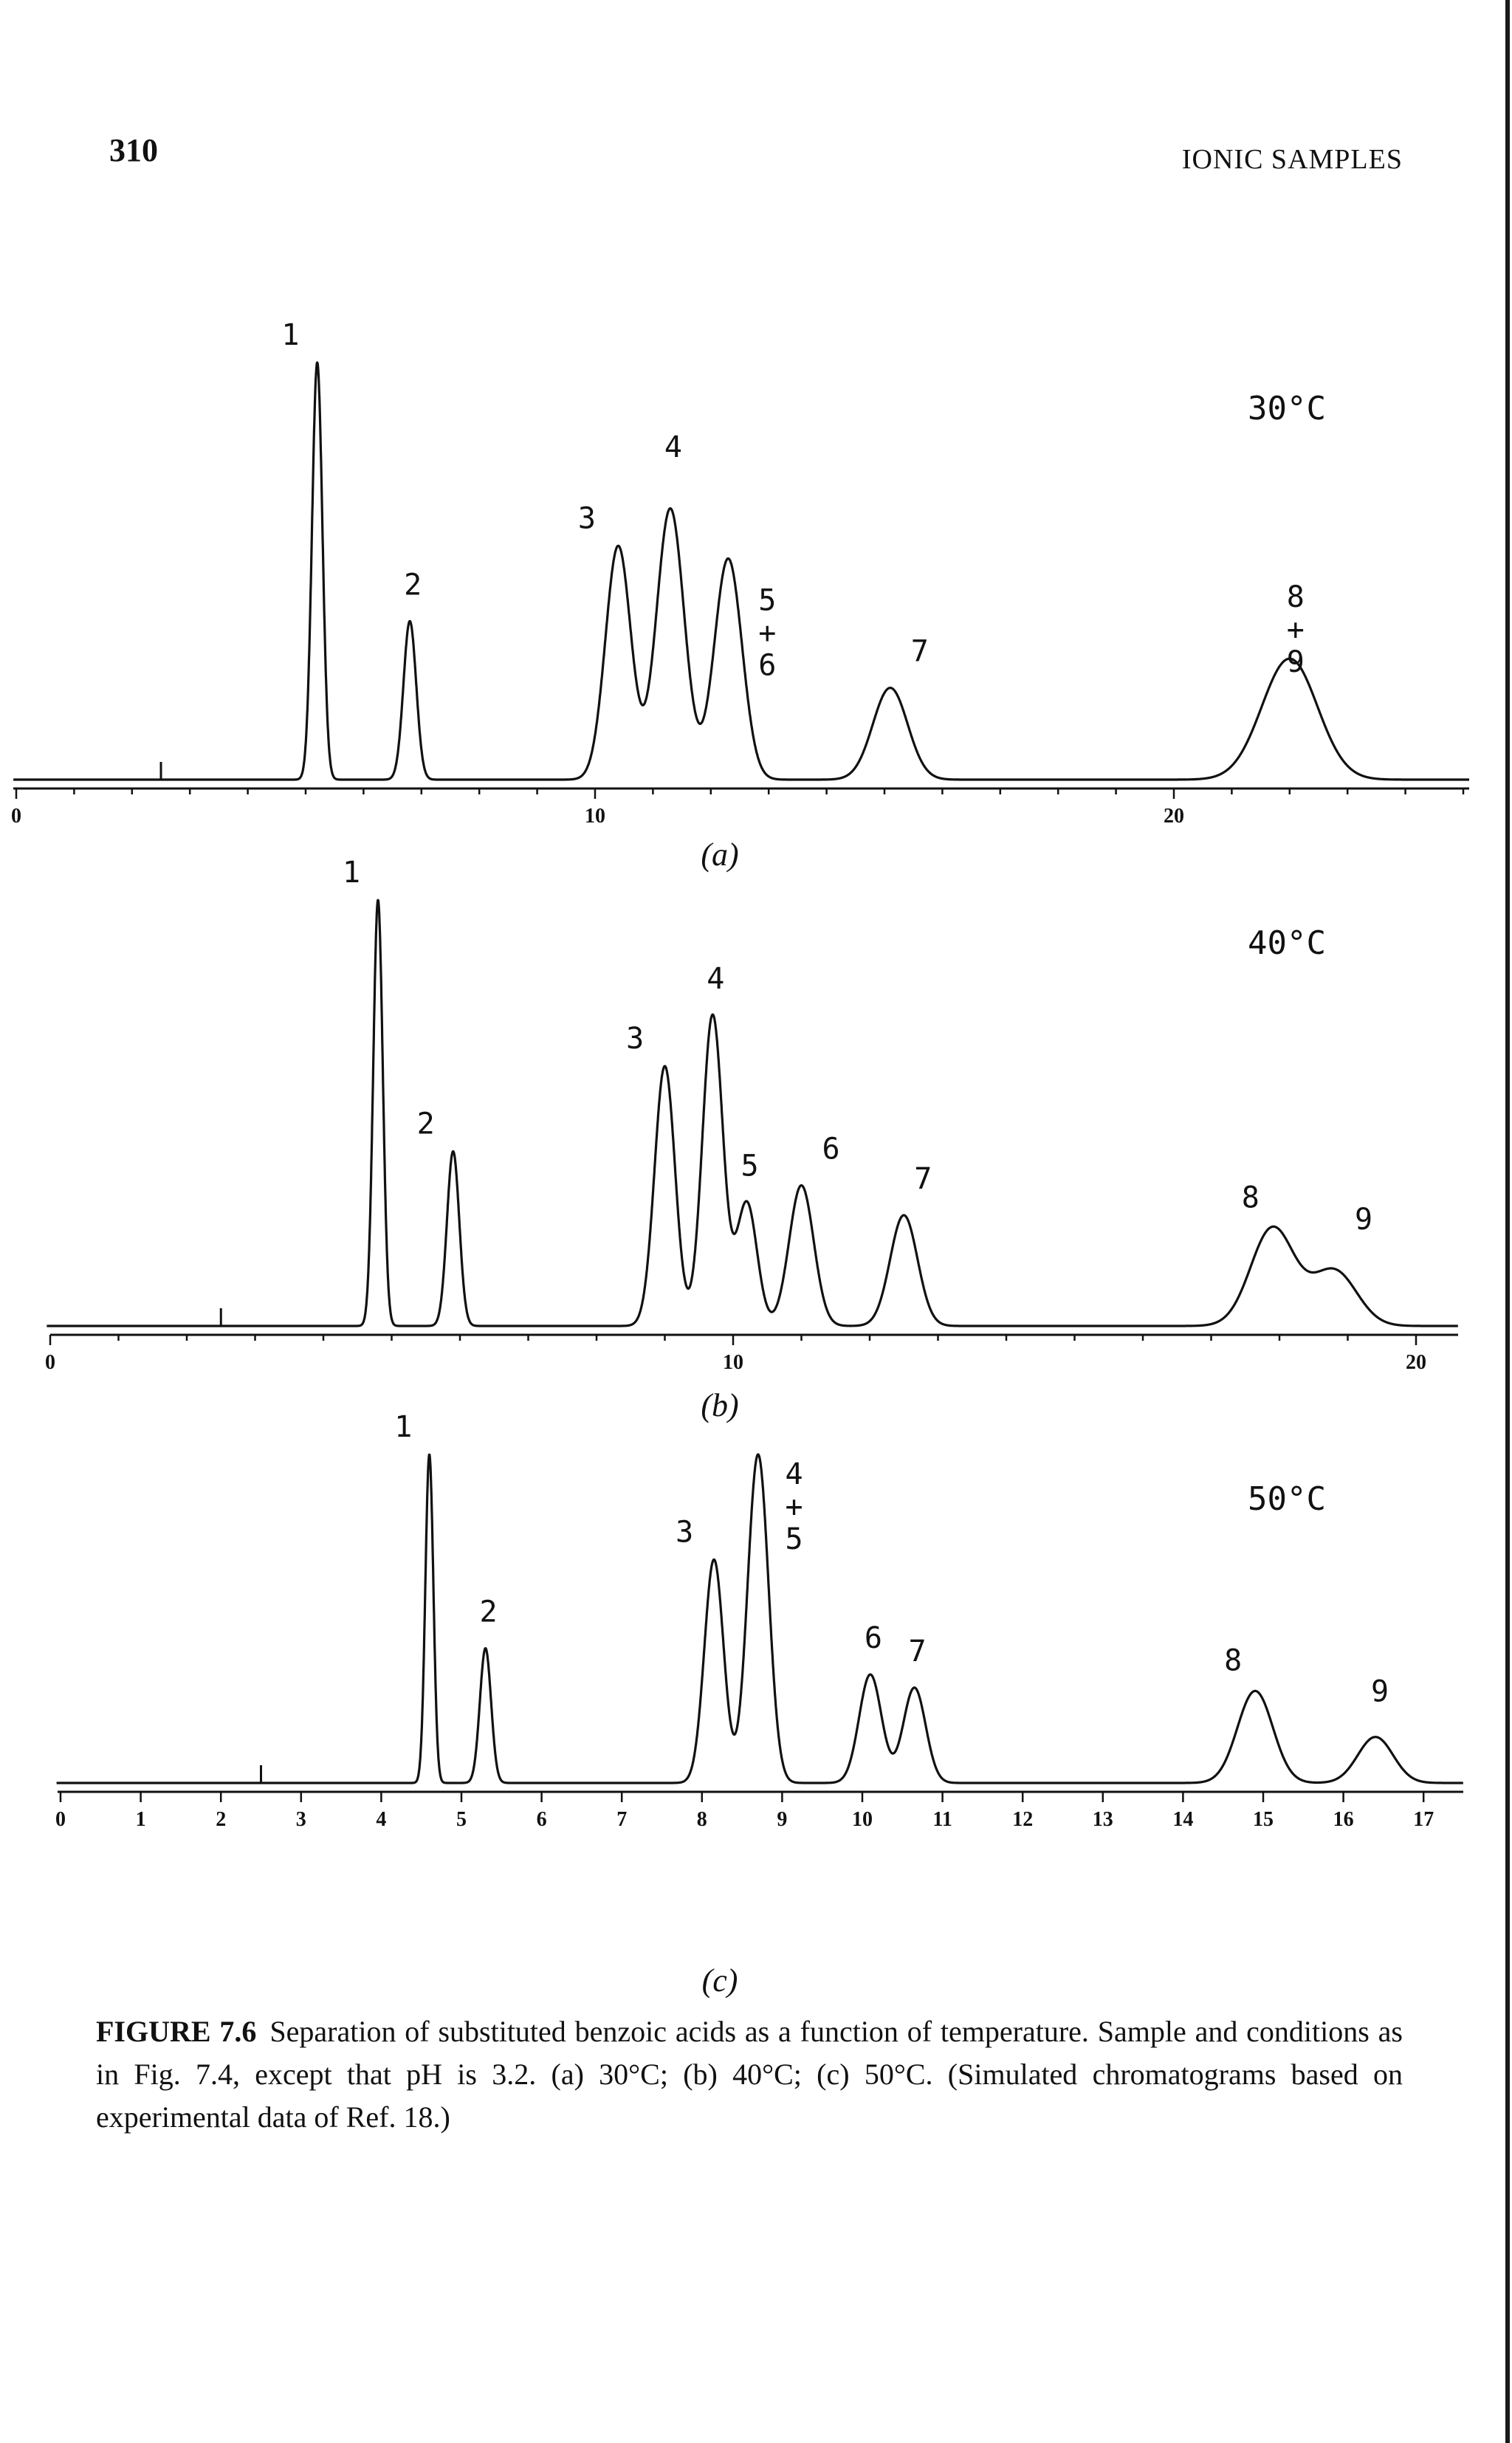 The height and width of the screenshot is (2443, 1512). What do you see at coordinates (301, 1819) in the screenshot?
I see `x-tick-label: 3` at bounding box center [301, 1819].